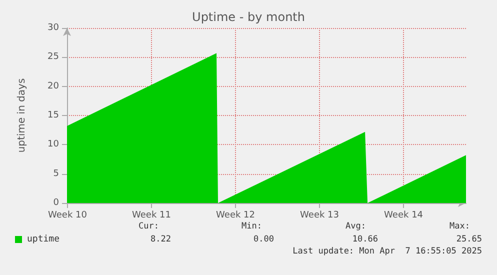  I want to click on text: Avg:, so click(356, 227).